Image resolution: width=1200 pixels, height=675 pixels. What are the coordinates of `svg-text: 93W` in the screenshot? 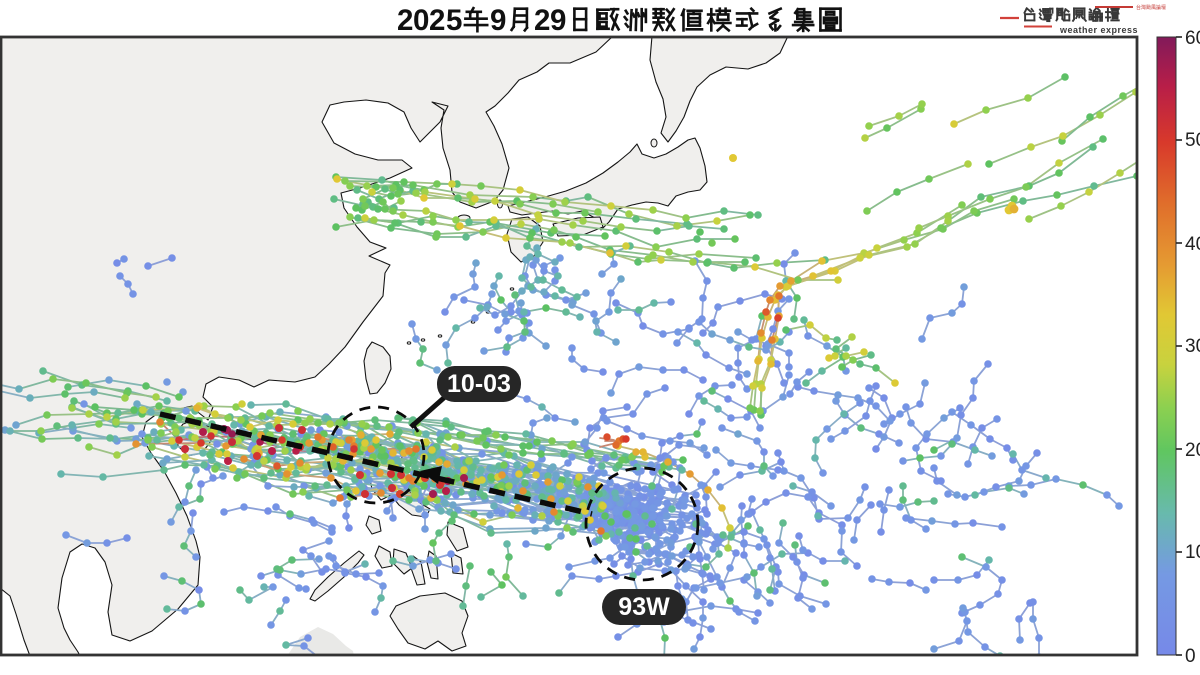 It's located at (644, 607).